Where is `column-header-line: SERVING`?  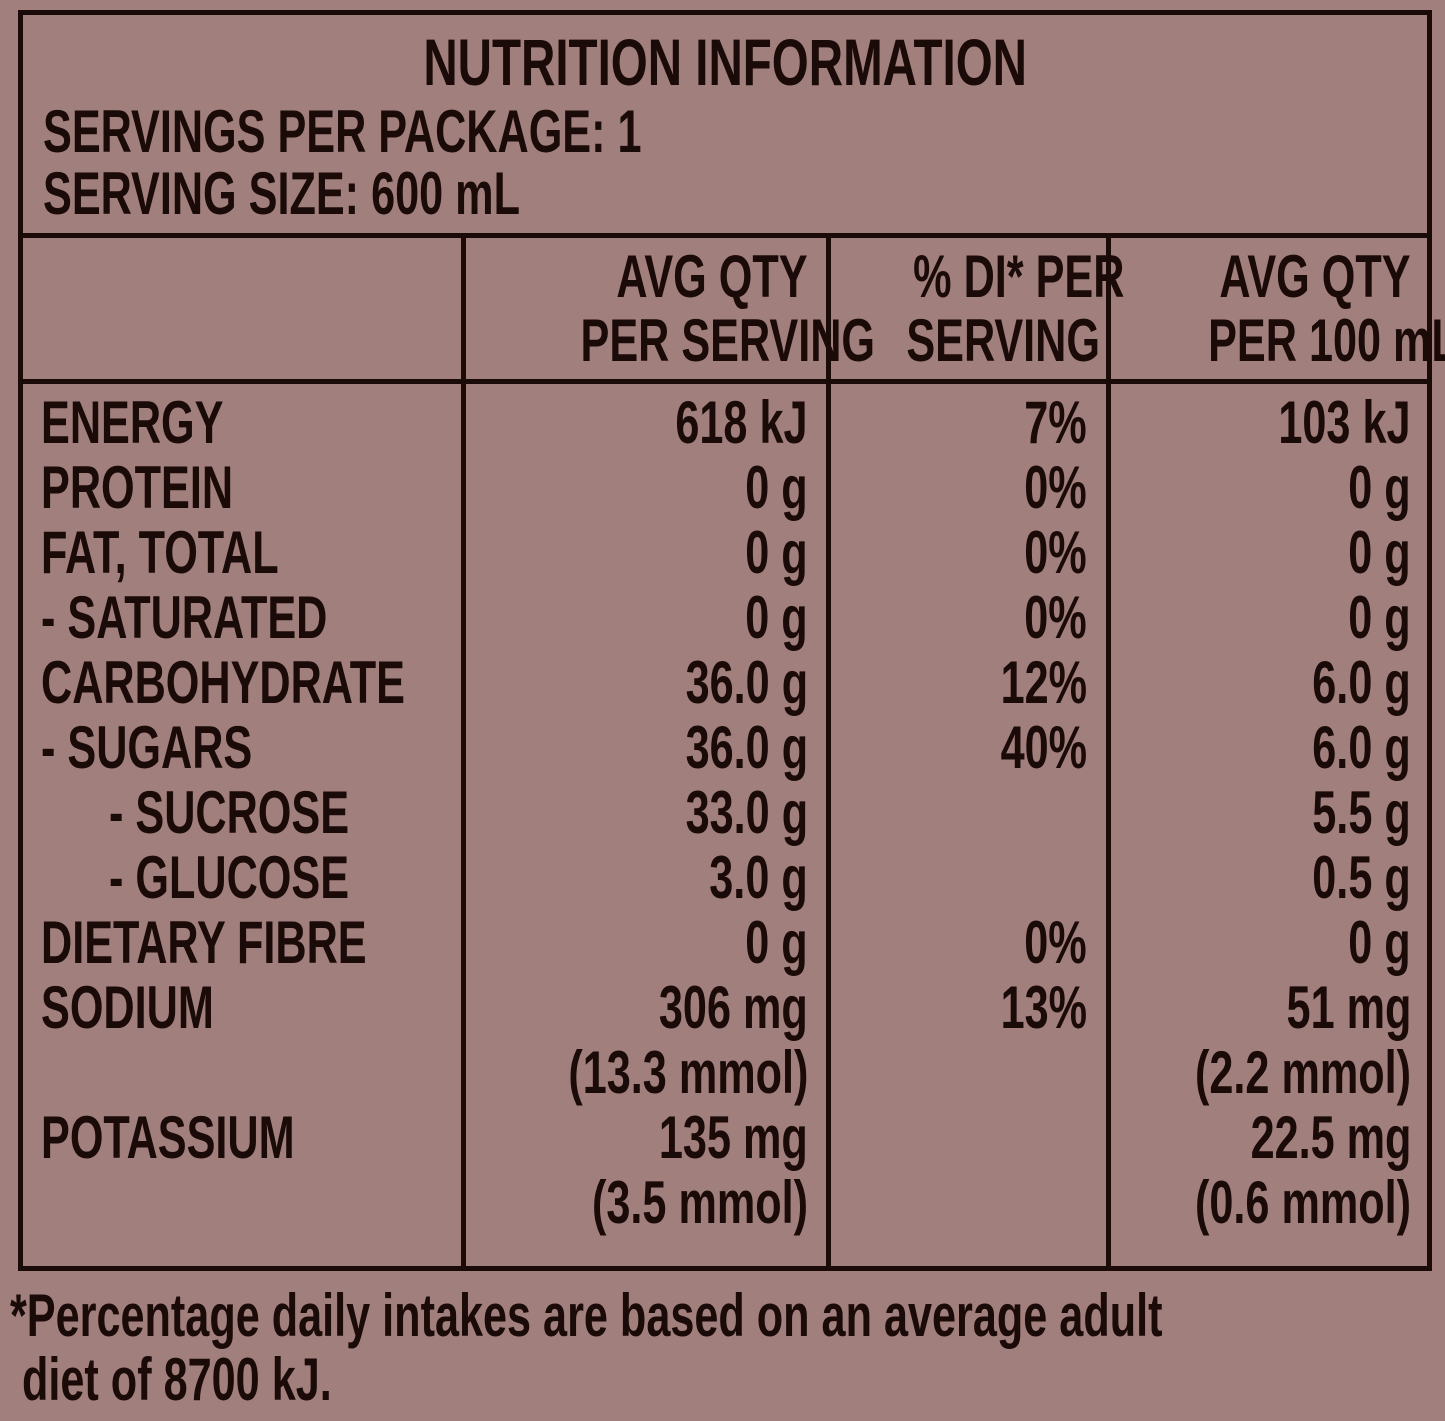
column-header-line: SERVING is located at coordinates (1003, 340).